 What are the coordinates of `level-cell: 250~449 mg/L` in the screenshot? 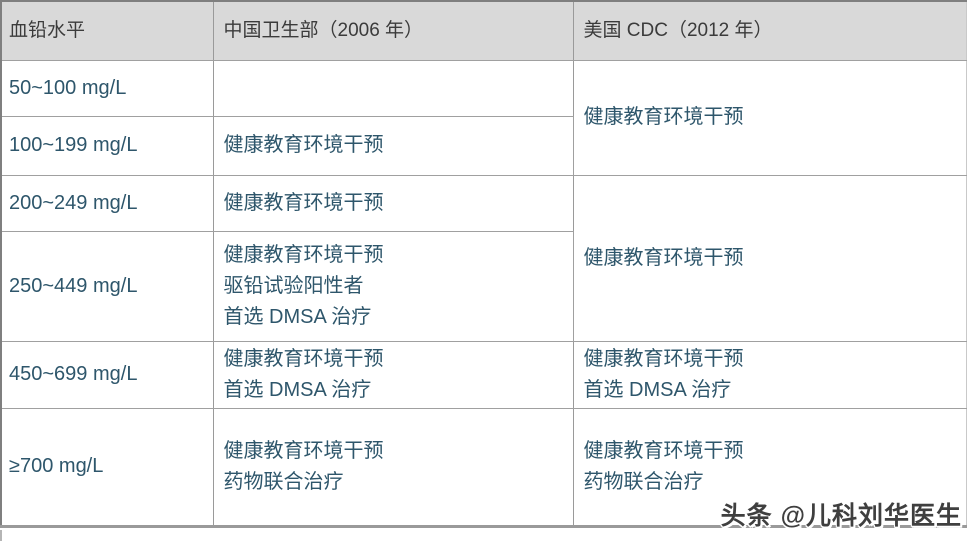 It's located at (107, 286).